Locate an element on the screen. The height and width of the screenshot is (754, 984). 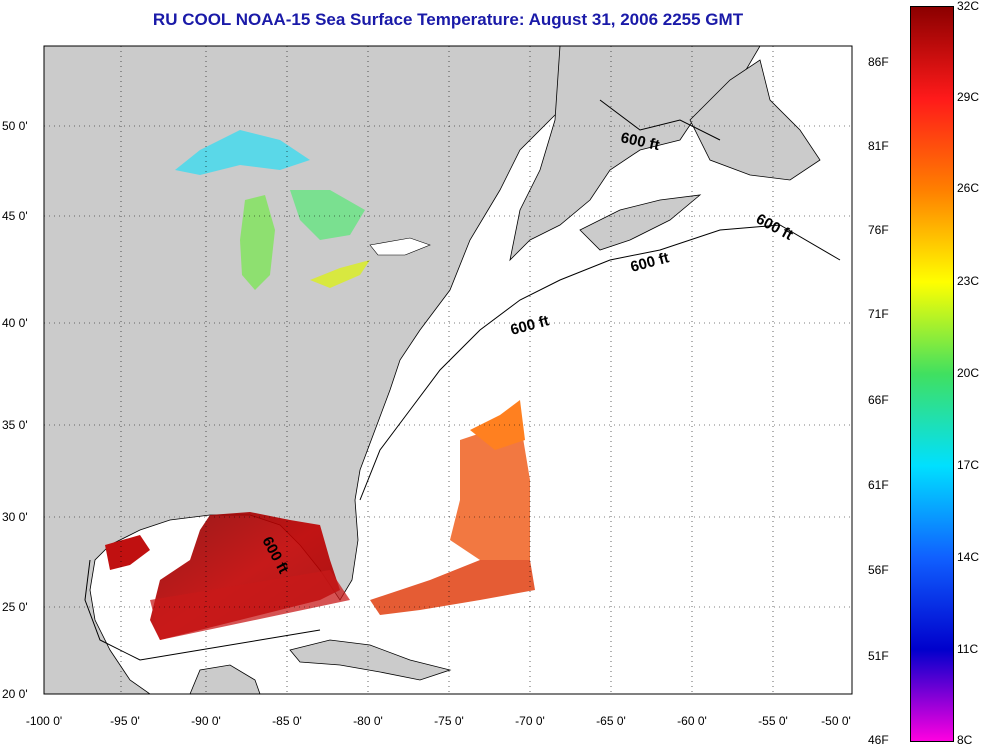
contour-600ft-gulf is located at coordinates (202, 610).